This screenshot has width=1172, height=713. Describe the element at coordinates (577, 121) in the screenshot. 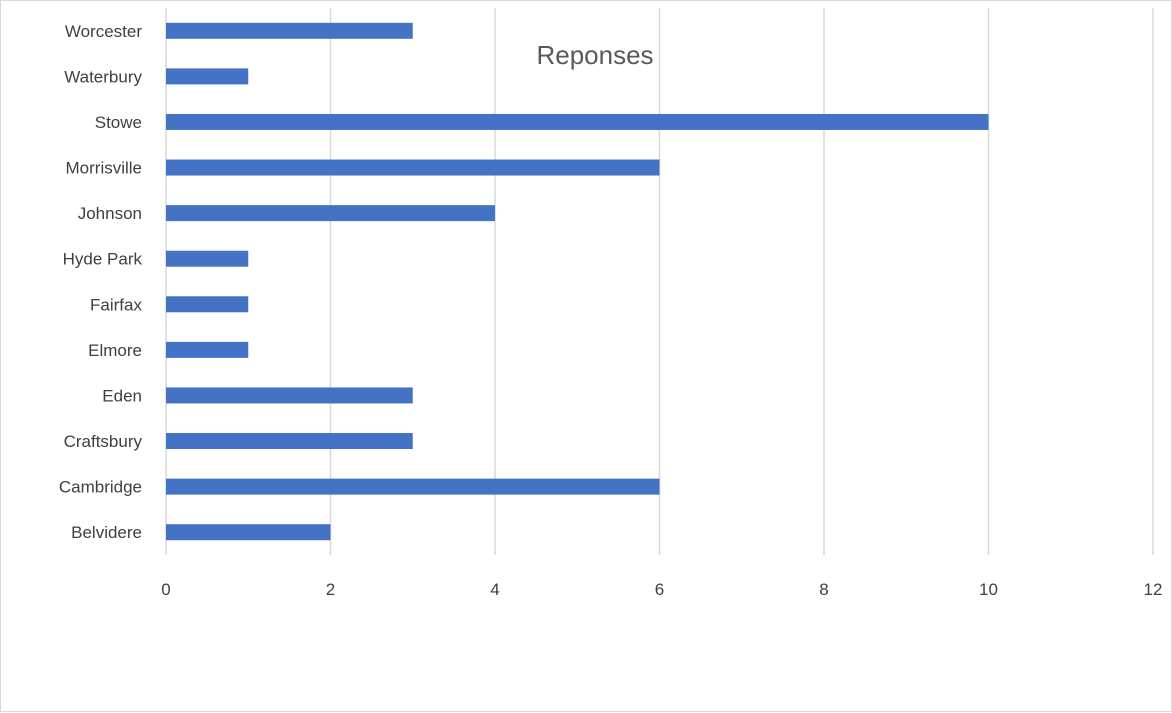

I see `bar-stowe` at that location.